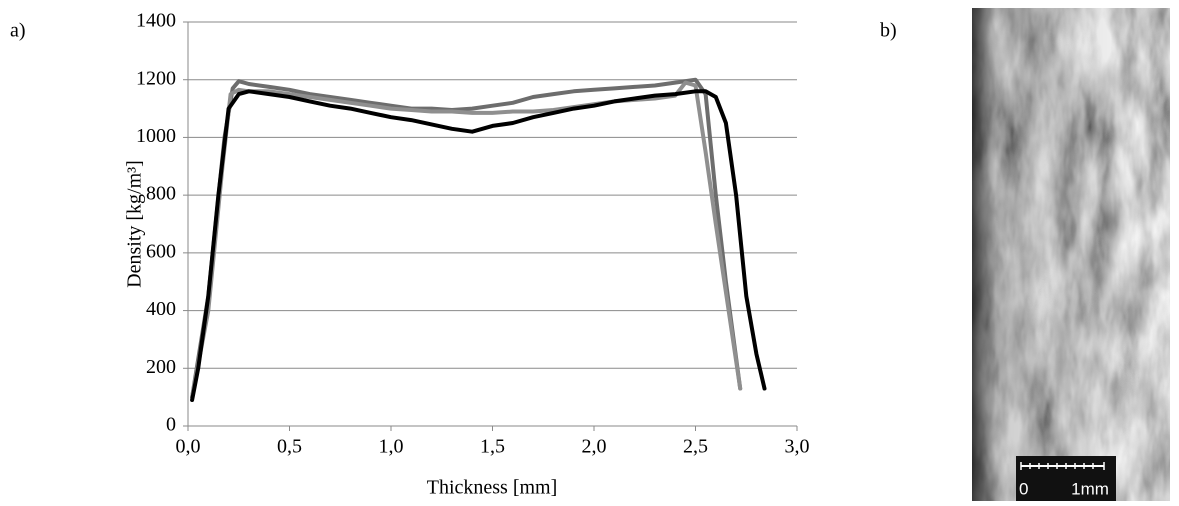 The width and height of the screenshot is (1179, 506). Describe the element at coordinates (797, 447) in the screenshot. I see `x-tick-label: 3,0` at that location.